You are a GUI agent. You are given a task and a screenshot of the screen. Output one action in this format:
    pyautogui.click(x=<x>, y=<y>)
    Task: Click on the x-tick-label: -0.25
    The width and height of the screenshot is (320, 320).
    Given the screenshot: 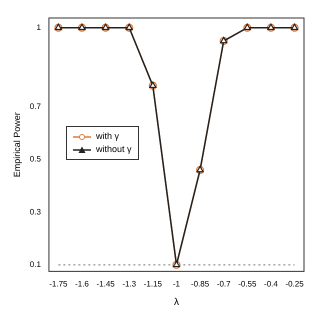 What is the action you would take?
    pyautogui.click(x=294, y=283)
    